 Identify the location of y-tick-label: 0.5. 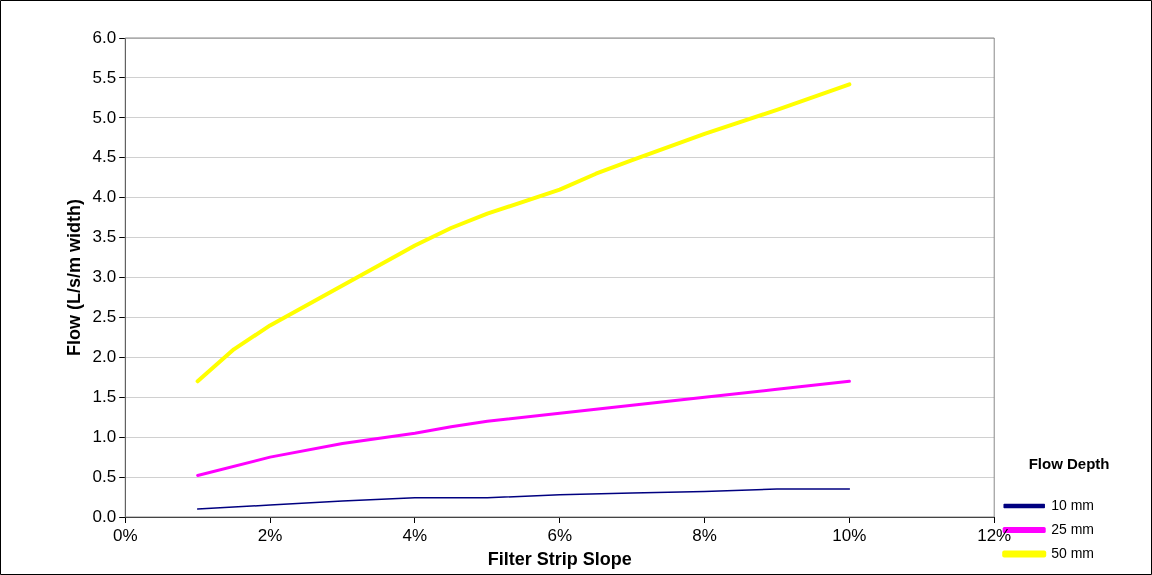
(104, 476).